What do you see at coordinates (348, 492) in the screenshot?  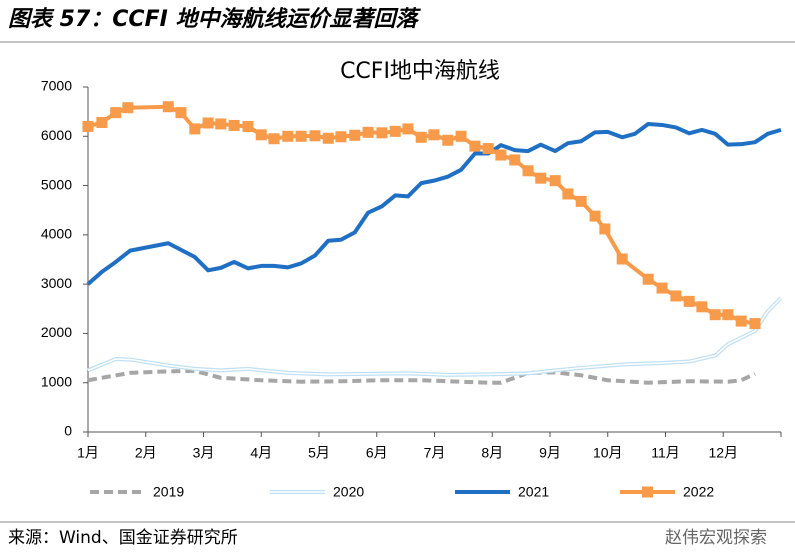 I see `legend-label: 2020` at bounding box center [348, 492].